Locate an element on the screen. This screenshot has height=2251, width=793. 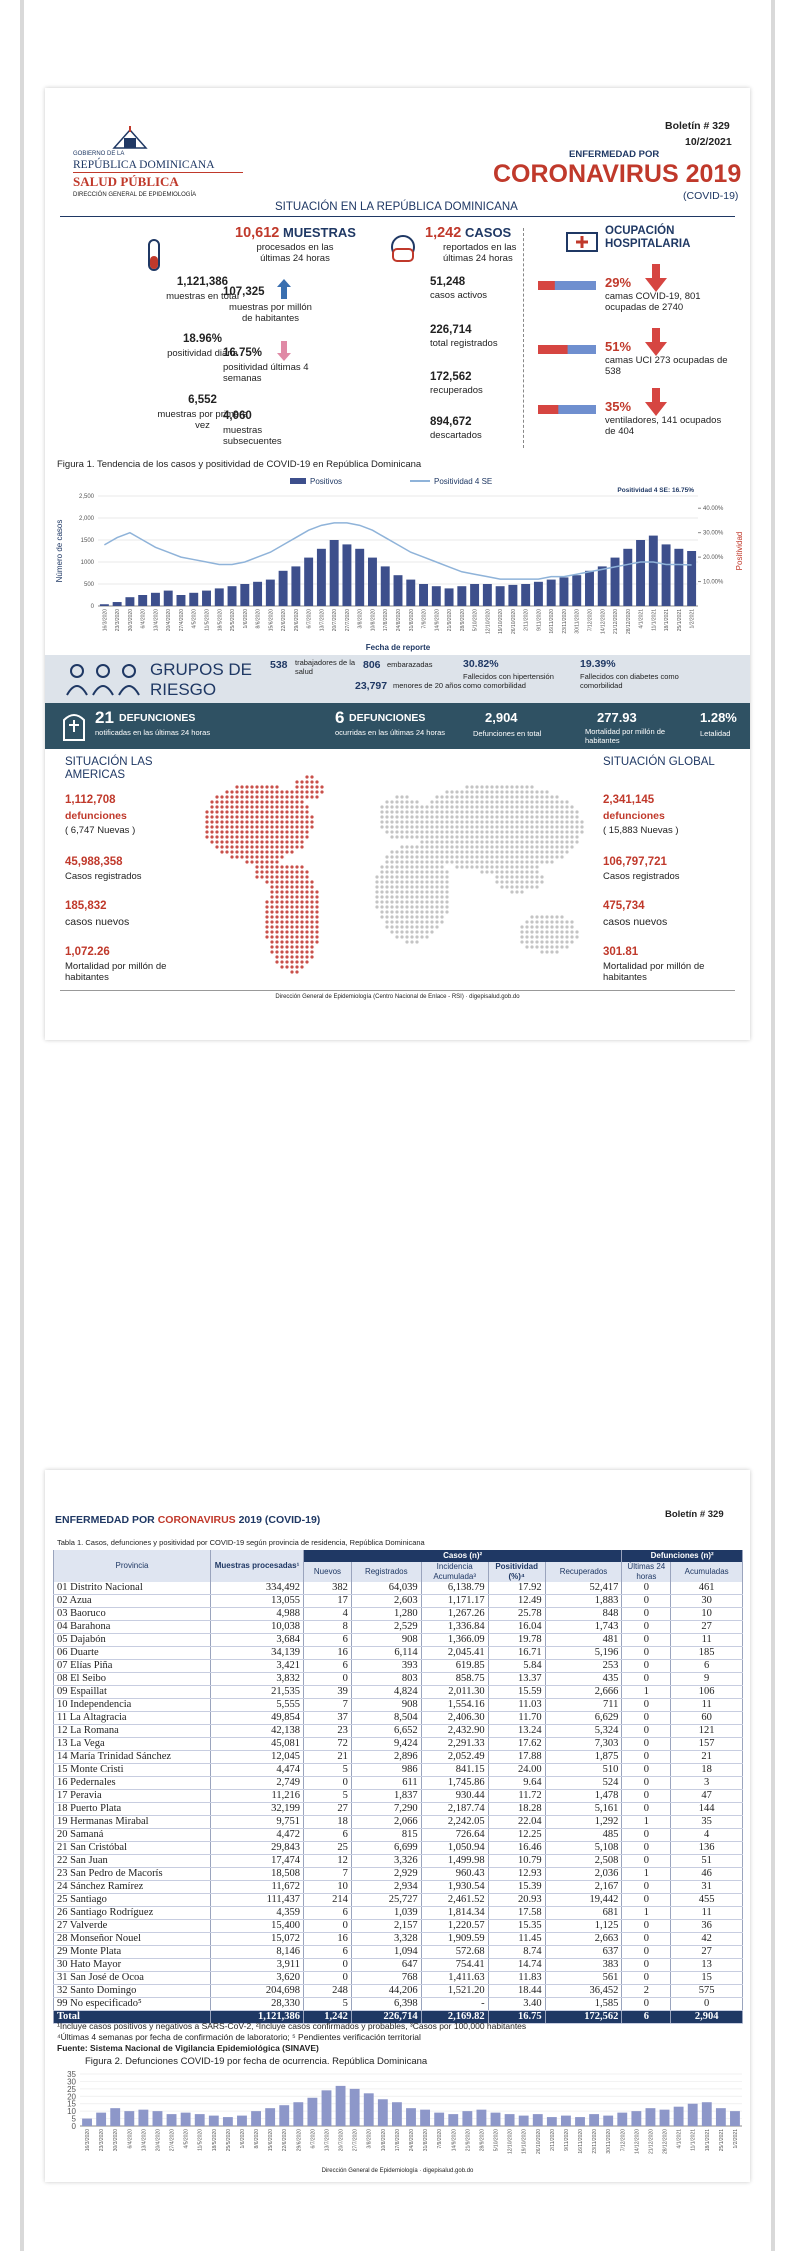
stat-label: Mortalidad por millón de habitantes is located at coordinates (654, 972).